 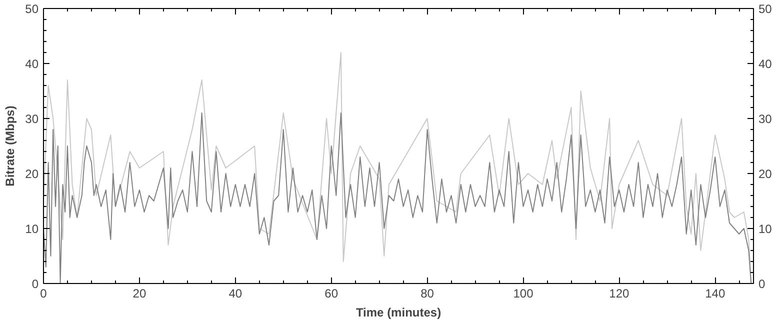 What do you see at coordinates (765, 229) in the screenshot?
I see `y2-tick-label: 10` at bounding box center [765, 229].